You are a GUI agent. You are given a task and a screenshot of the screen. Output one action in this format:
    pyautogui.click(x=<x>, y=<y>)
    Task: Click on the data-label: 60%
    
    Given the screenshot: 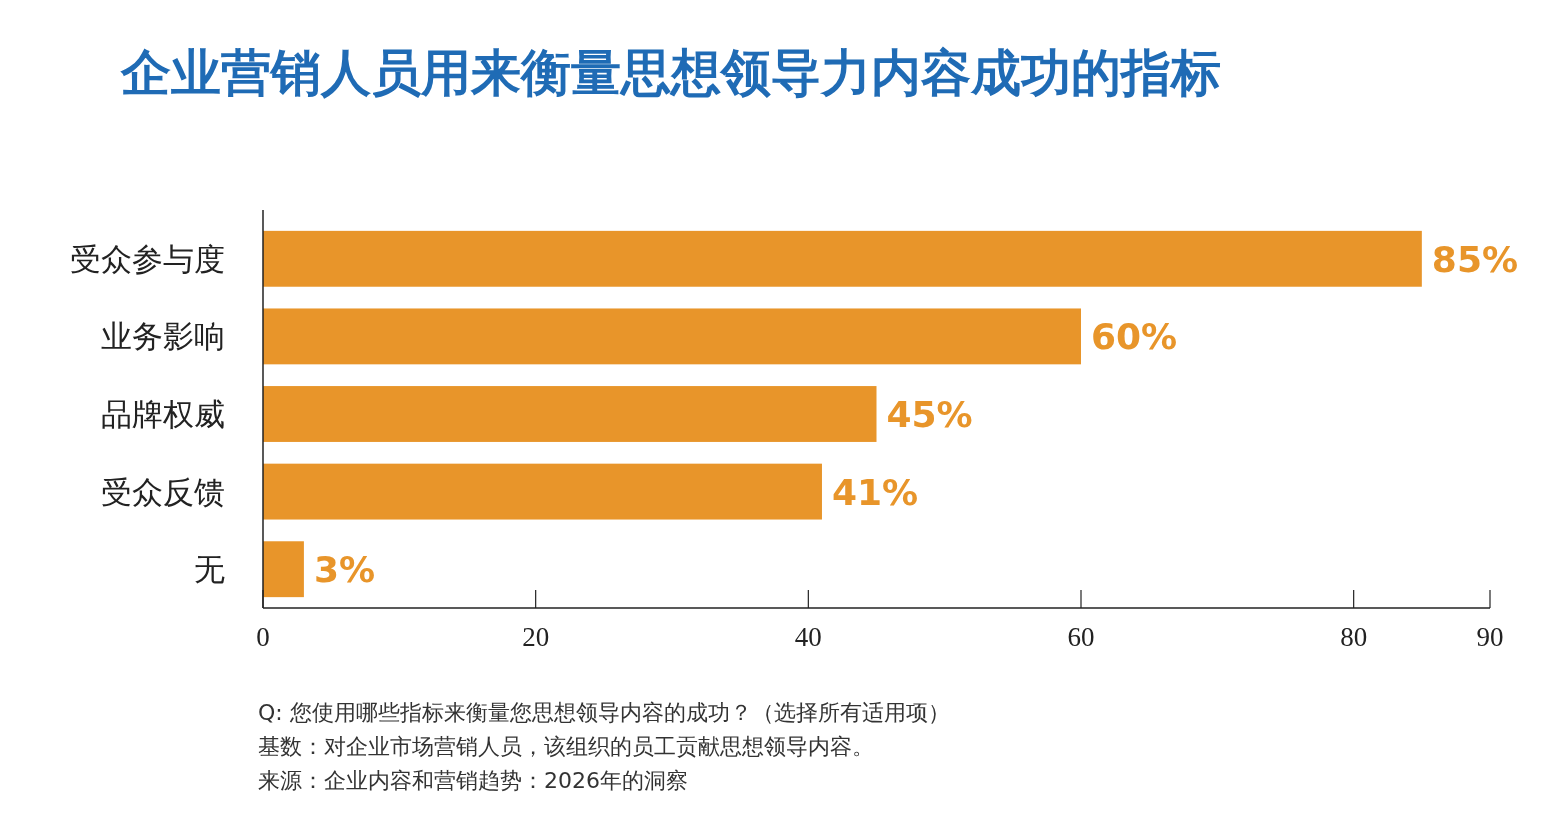 What is the action you would take?
    pyautogui.click(x=1134, y=337)
    